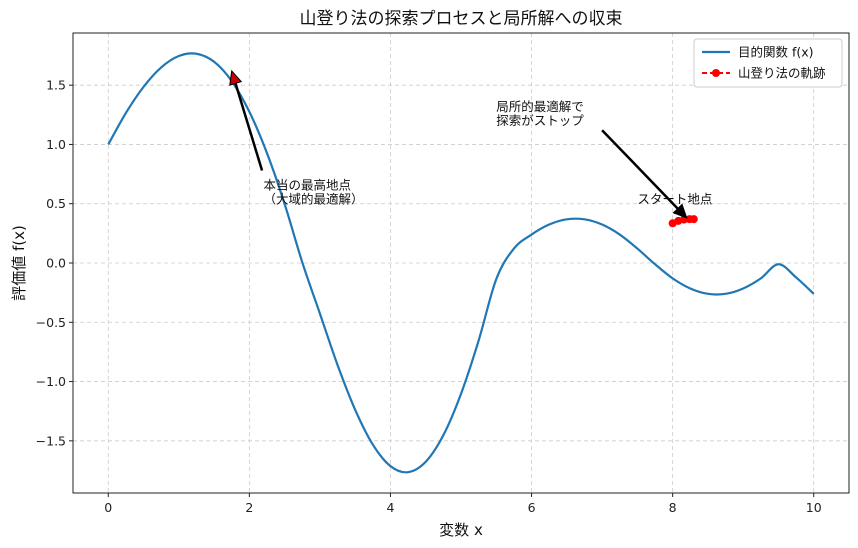  I want to click on x-tick-label: 8, so click(673, 507).